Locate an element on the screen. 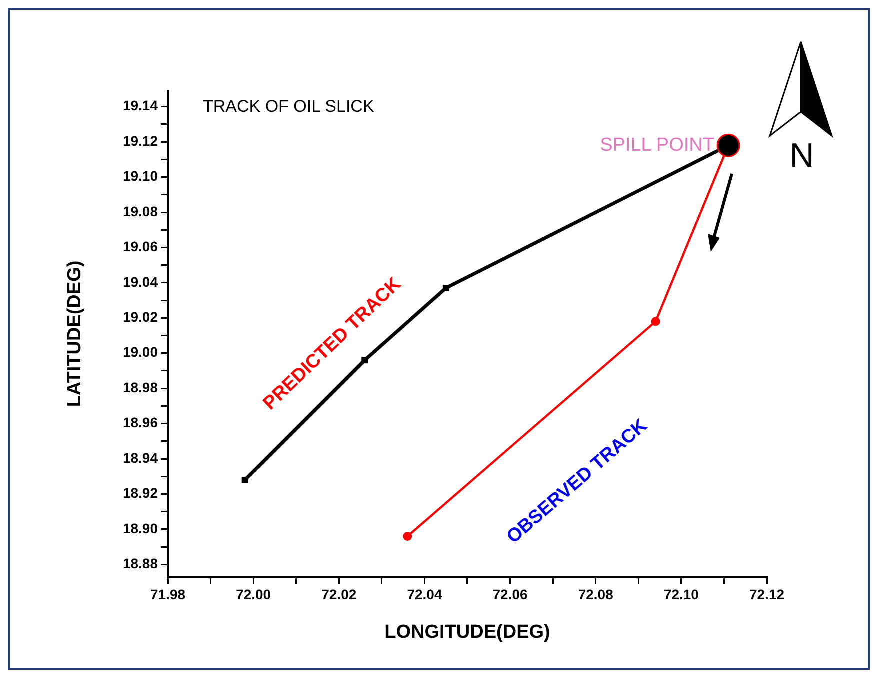  y-tick-label: 18.94 is located at coordinates (140, 458).